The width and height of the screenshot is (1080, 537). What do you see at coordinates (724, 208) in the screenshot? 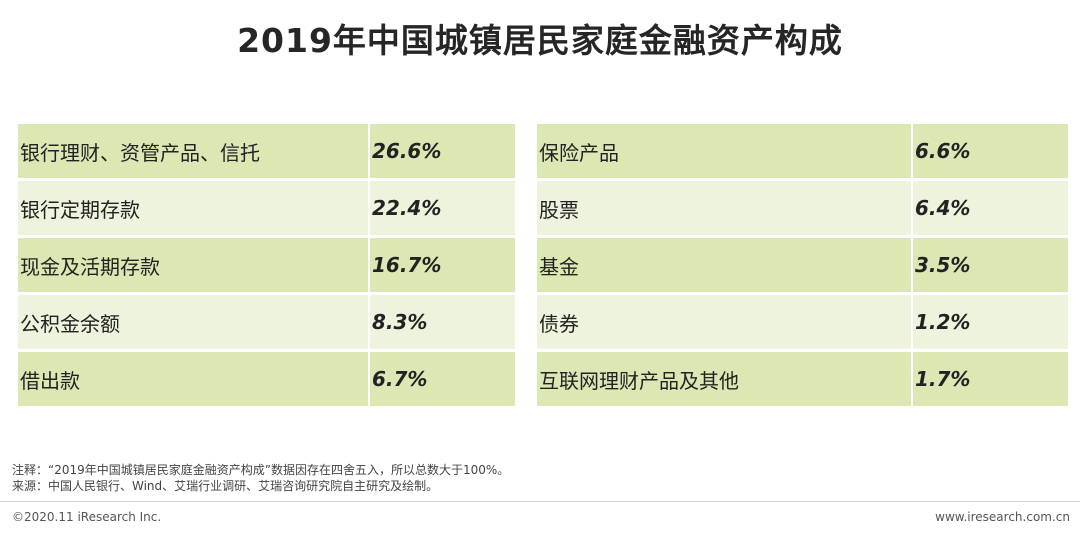
I see `category-label: 股票` at bounding box center [724, 208].